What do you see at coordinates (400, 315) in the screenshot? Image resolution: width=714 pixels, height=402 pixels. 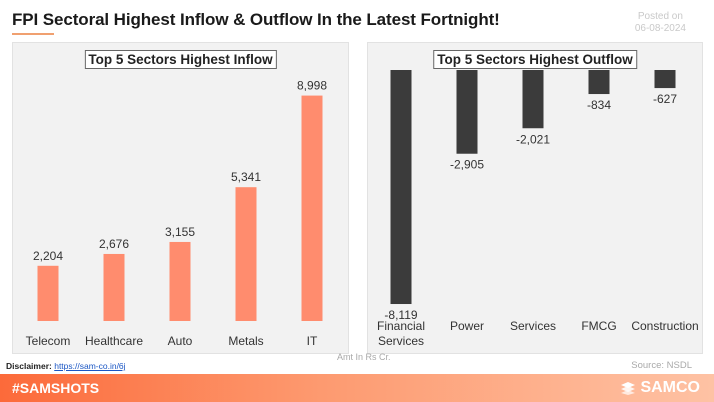 I see `outflow-value-label: -8,119` at bounding box center [400, 315].